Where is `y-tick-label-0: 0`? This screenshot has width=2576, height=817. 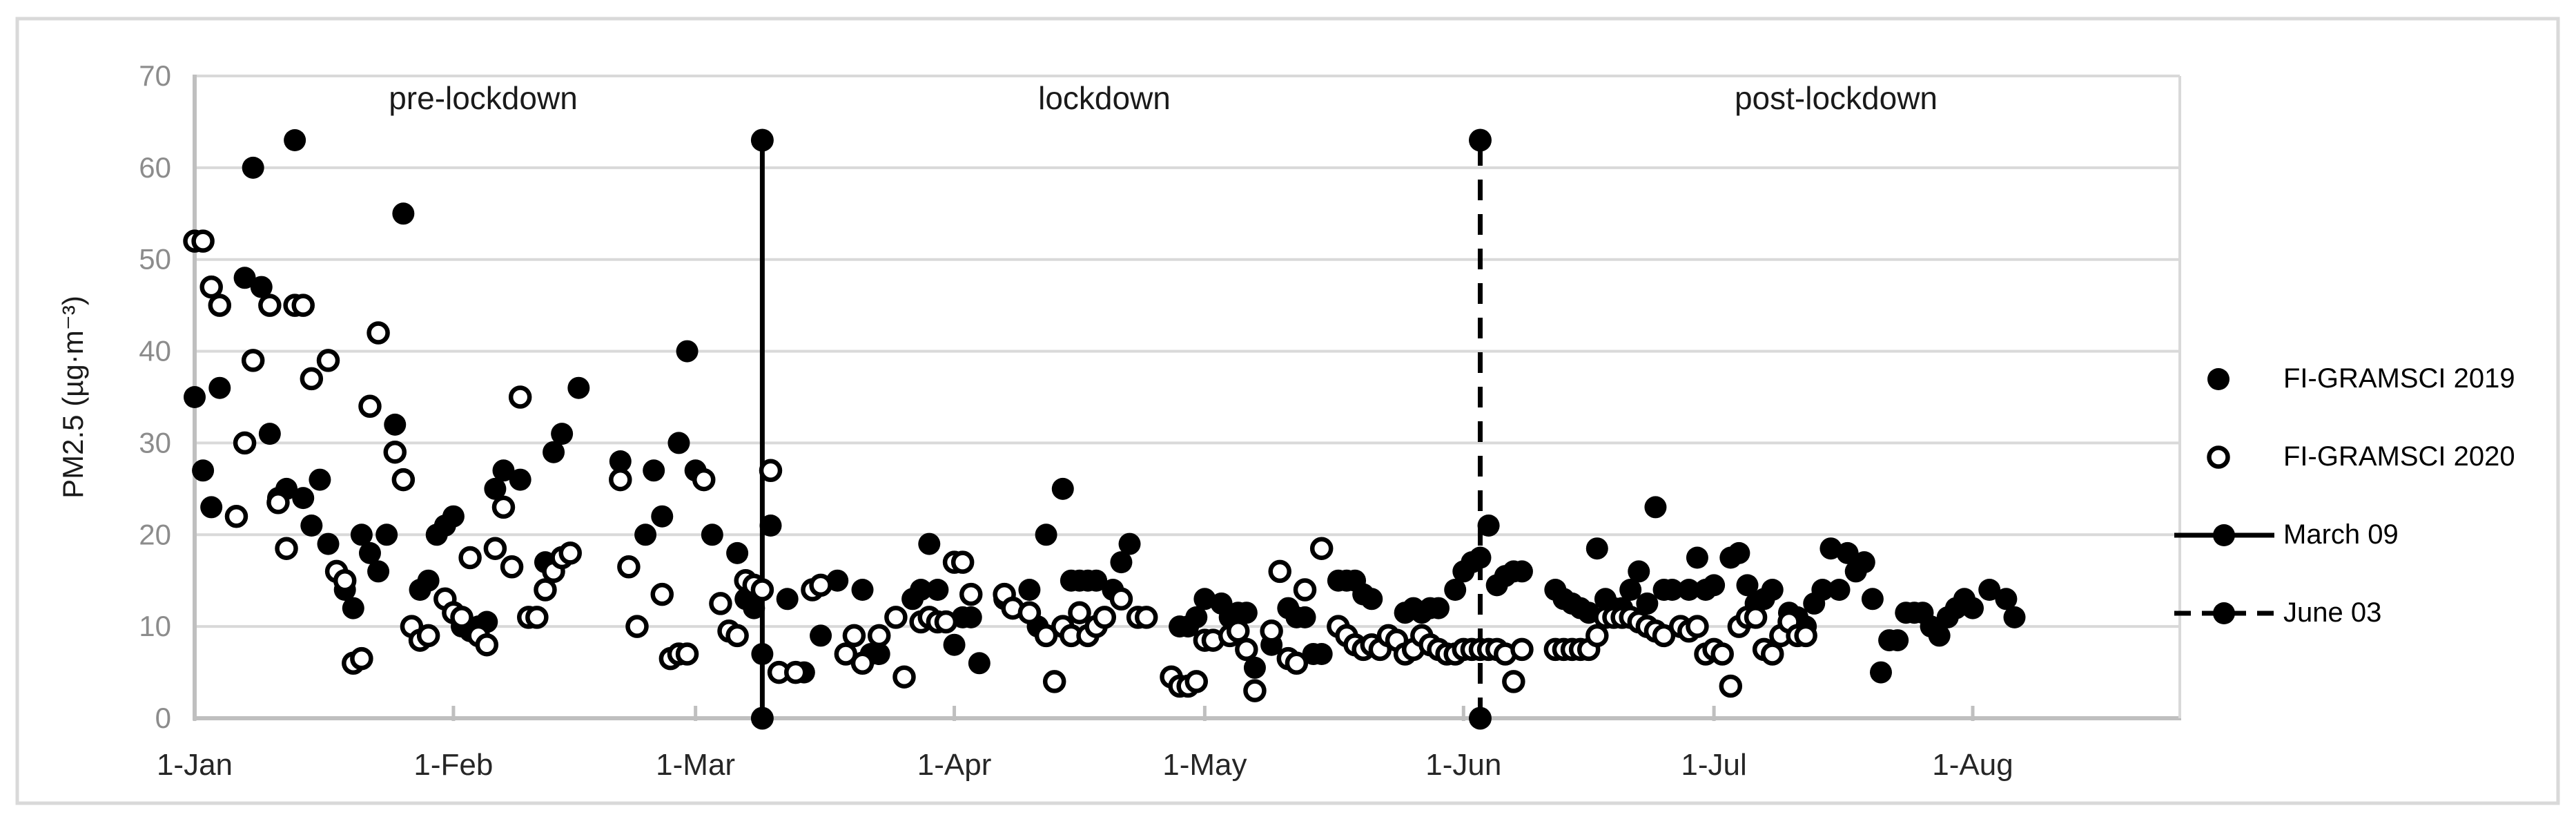 y-tick-label-0: 0 is located at coordinates (163, 718).